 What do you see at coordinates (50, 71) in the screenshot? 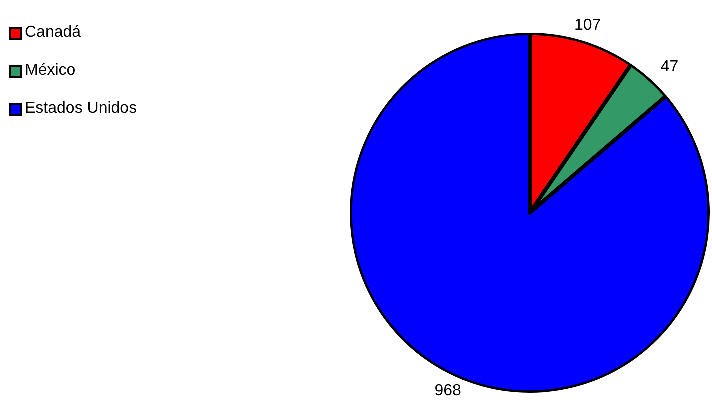
I see `legend-label: México` at bounding box center [50, 71].